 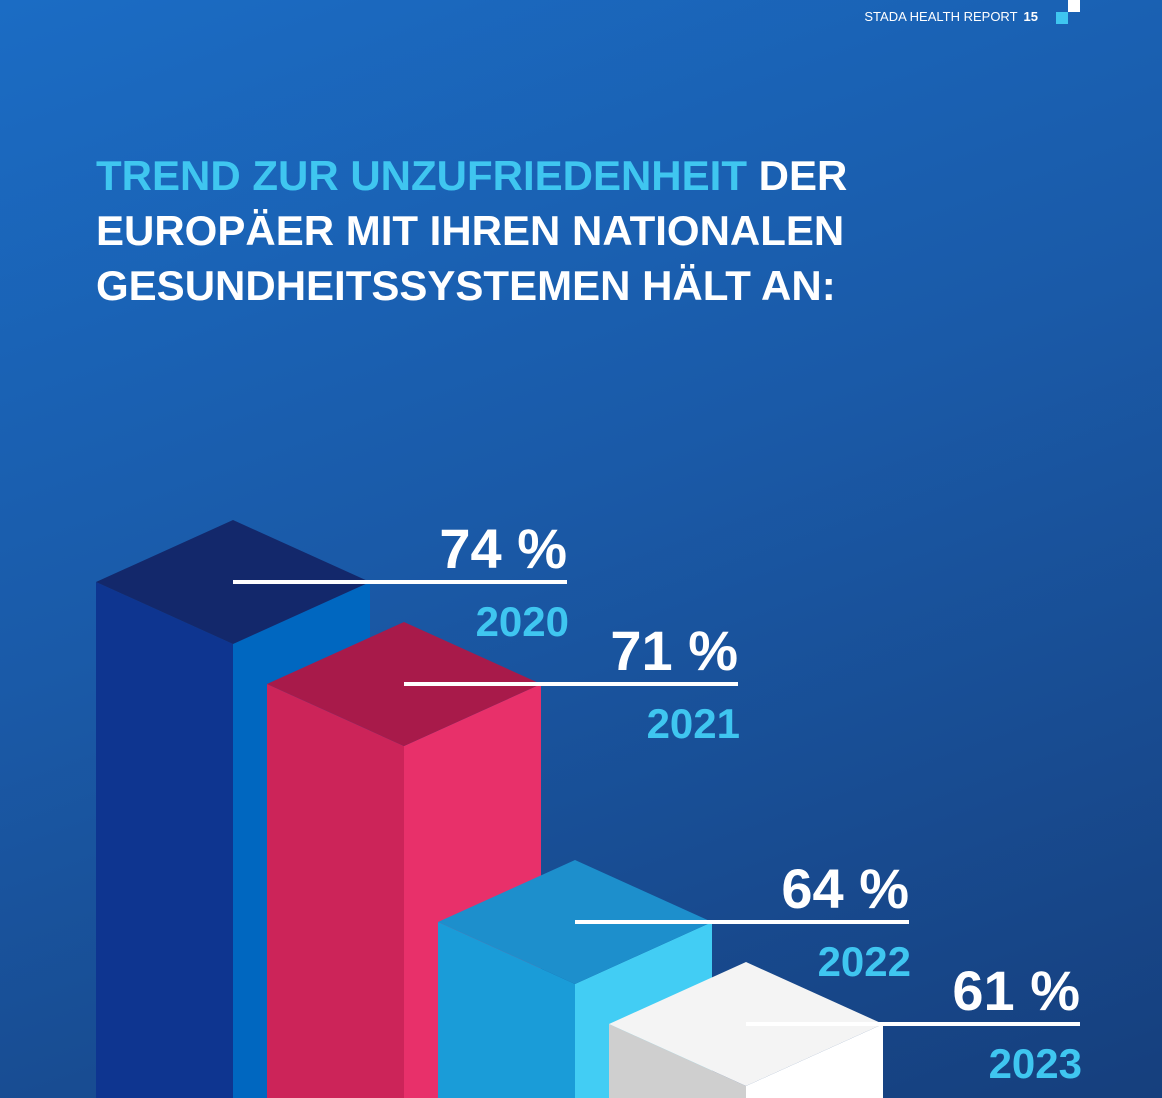 What do you see at coordinates (503, 548) in the screenshot?
I see `value-label: 74 %` at bounding box center [503, 548].